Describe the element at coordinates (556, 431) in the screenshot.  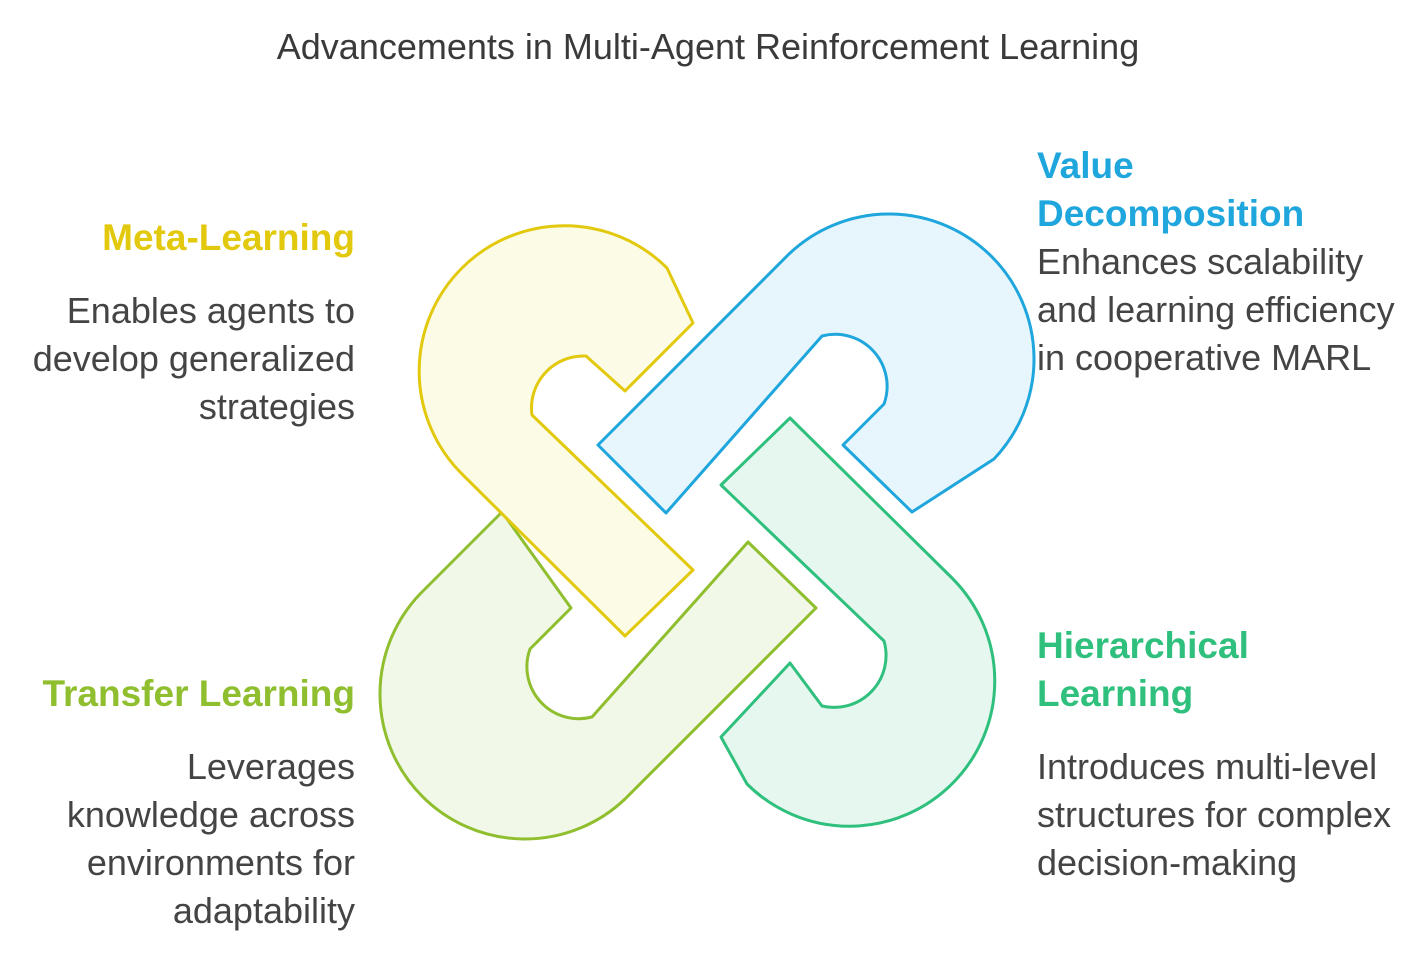
I see `meta-learning-link` at that location.